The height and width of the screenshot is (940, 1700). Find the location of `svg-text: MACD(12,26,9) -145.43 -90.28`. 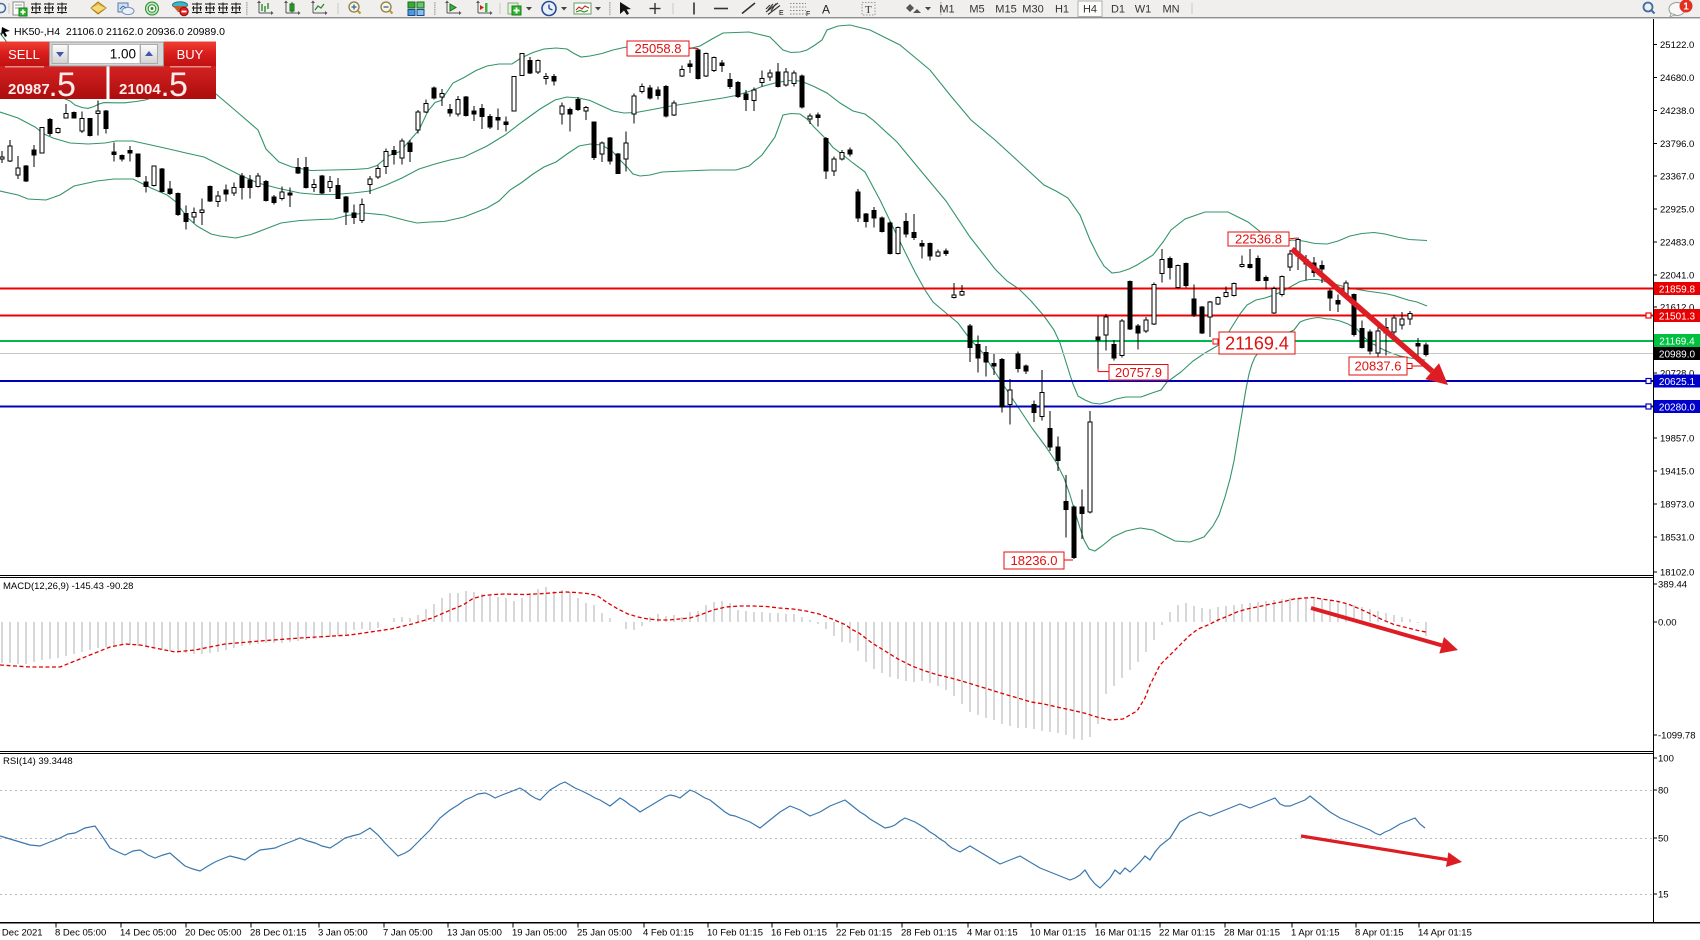

svg-text: MACD(12,26,9) -145.43 -90.28 is located at coordinates (68, 586).